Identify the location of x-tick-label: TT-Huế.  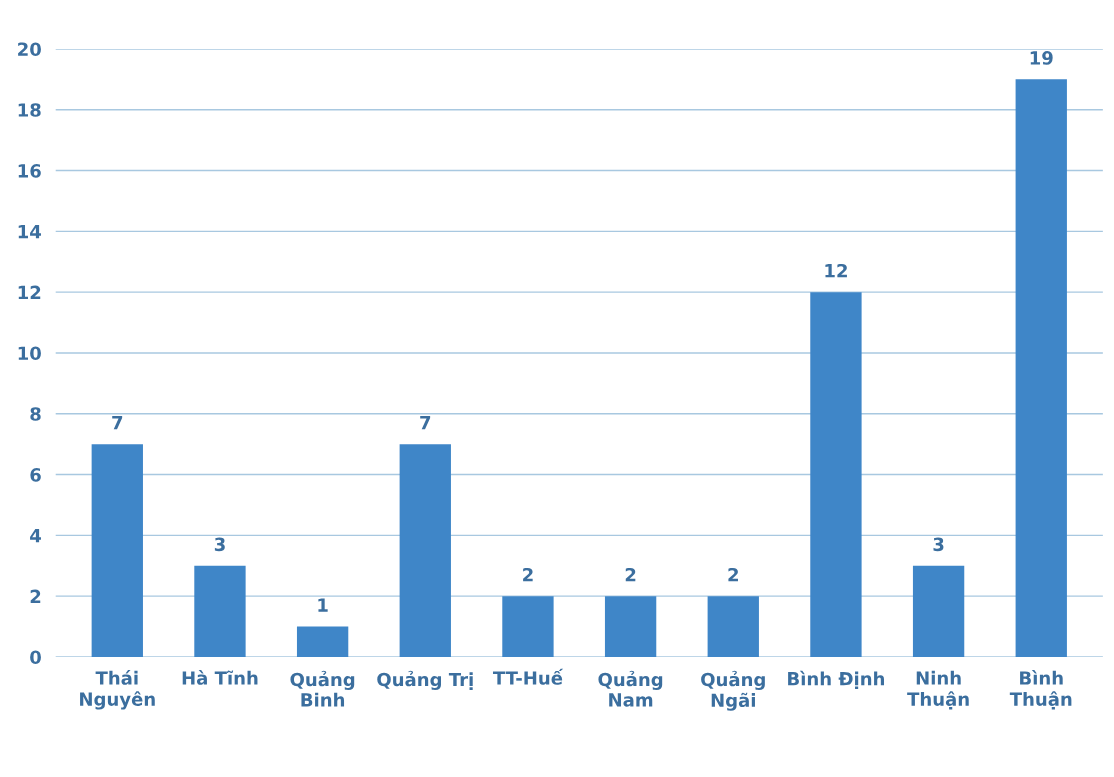
(528, 676).